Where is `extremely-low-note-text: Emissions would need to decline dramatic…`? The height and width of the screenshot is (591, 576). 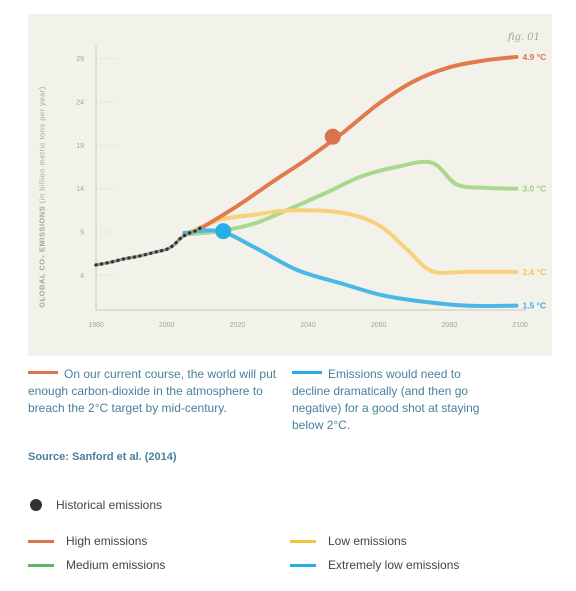 extremely-low-note-text: Emissions would need to decline dramatic… is located at coordinates (386, 399).